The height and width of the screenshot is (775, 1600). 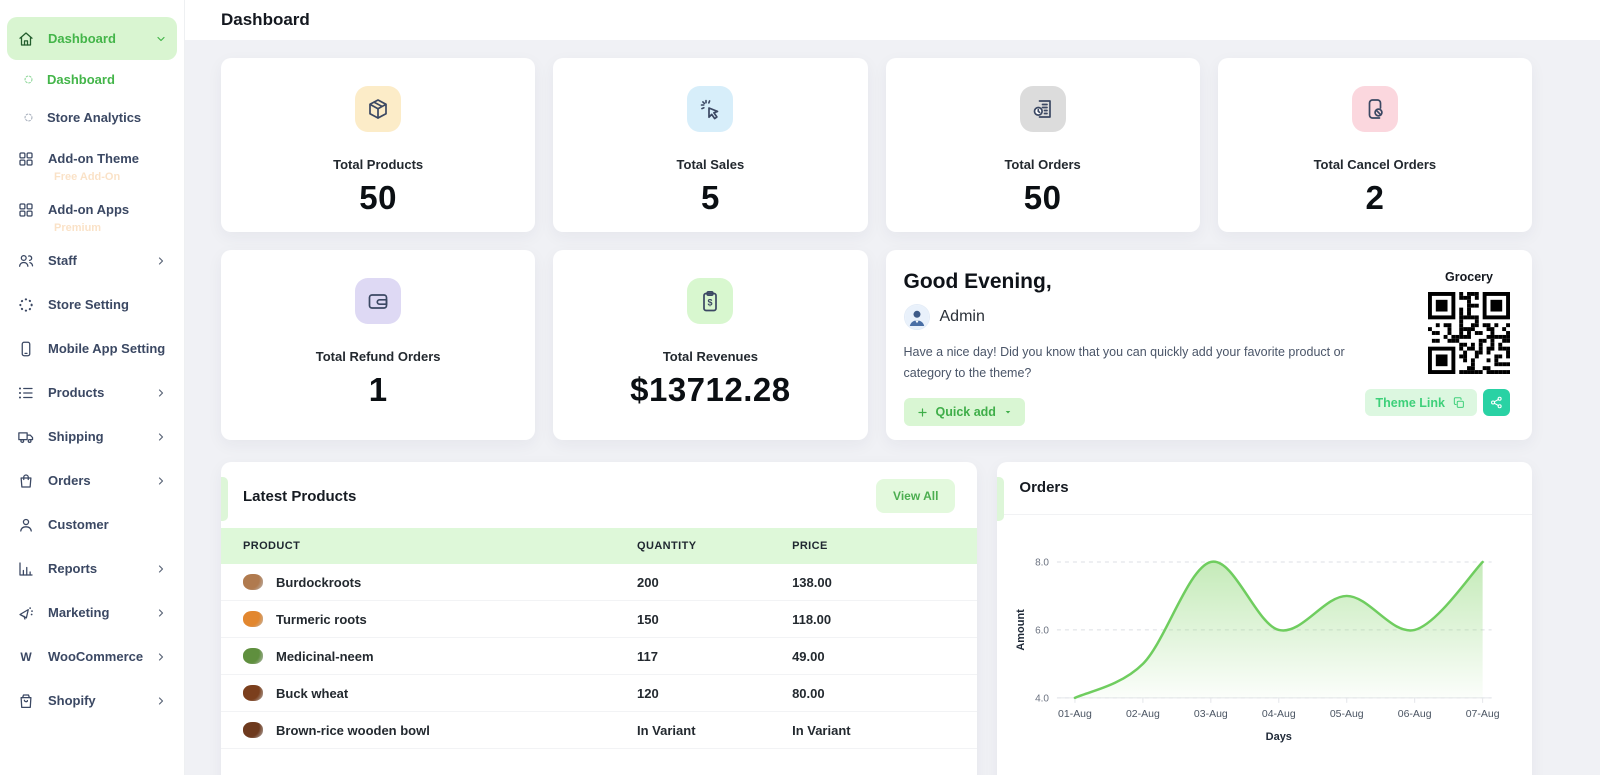 I want to click on svg-text: 05-Aug, so click(x=1347, y=714).